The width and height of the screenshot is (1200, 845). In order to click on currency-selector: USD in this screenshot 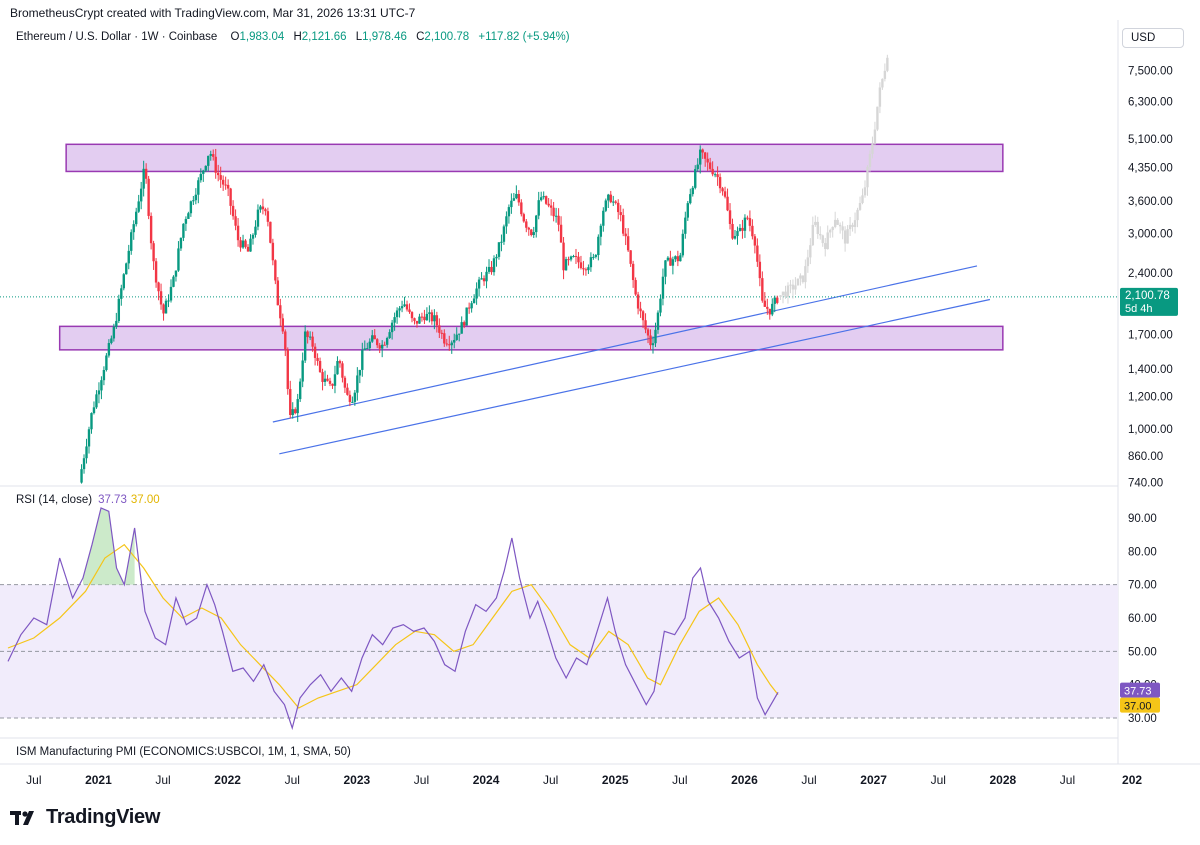, I will do `click(1153, 38)`.